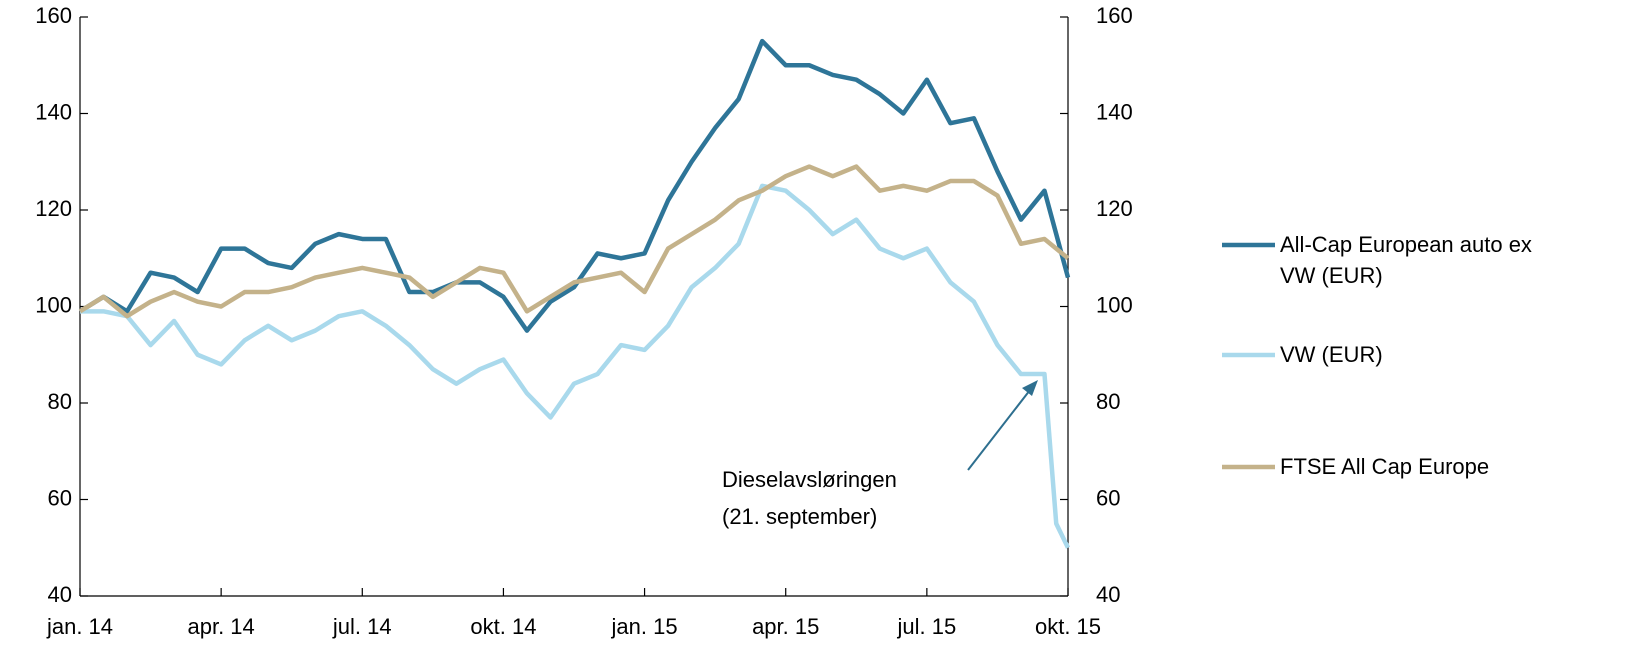 Image resolution: width=1630 pixels, height=668 pixels. Describe the element at coordinates (1108, 497) in the screenshot. I see `y2-tick-label: 60` at that location.